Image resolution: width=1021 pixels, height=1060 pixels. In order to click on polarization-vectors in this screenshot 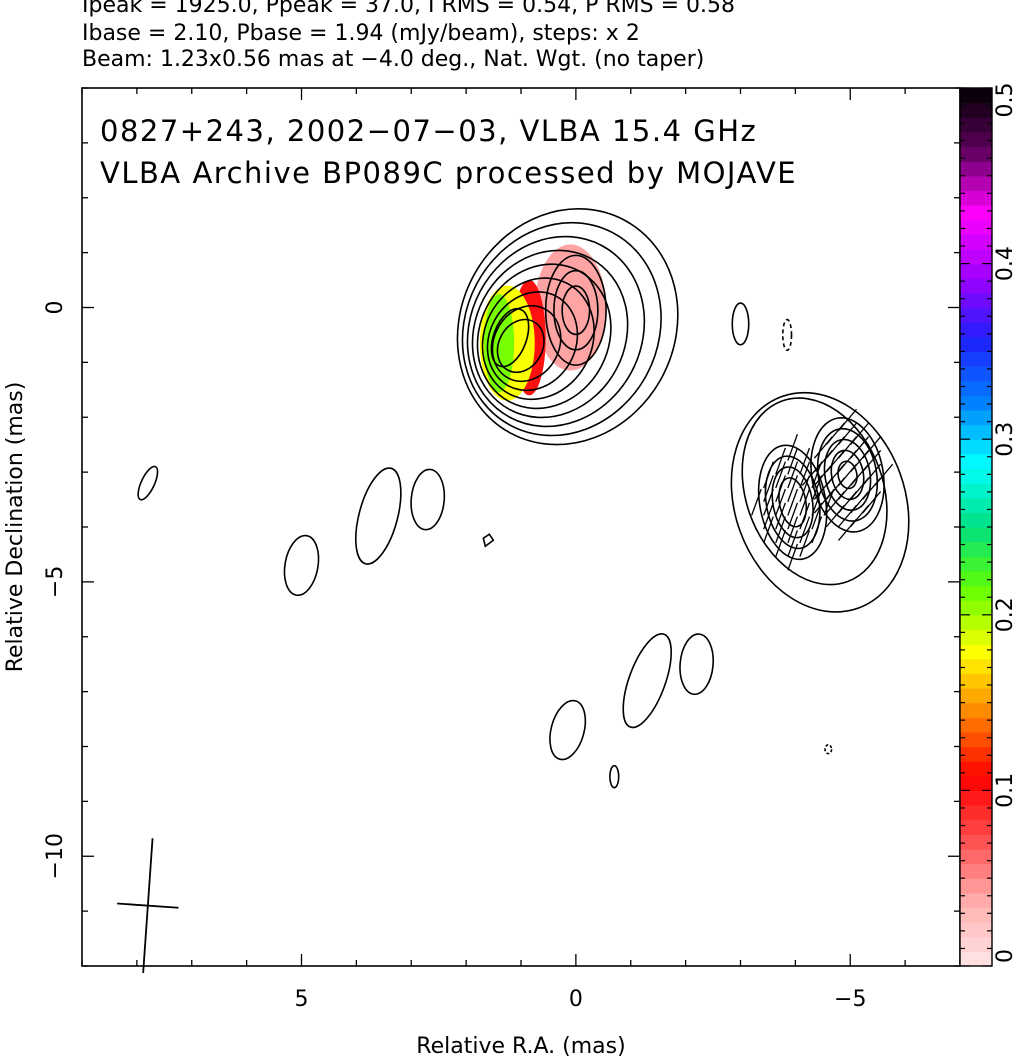, I will do `click(822, 489)`.